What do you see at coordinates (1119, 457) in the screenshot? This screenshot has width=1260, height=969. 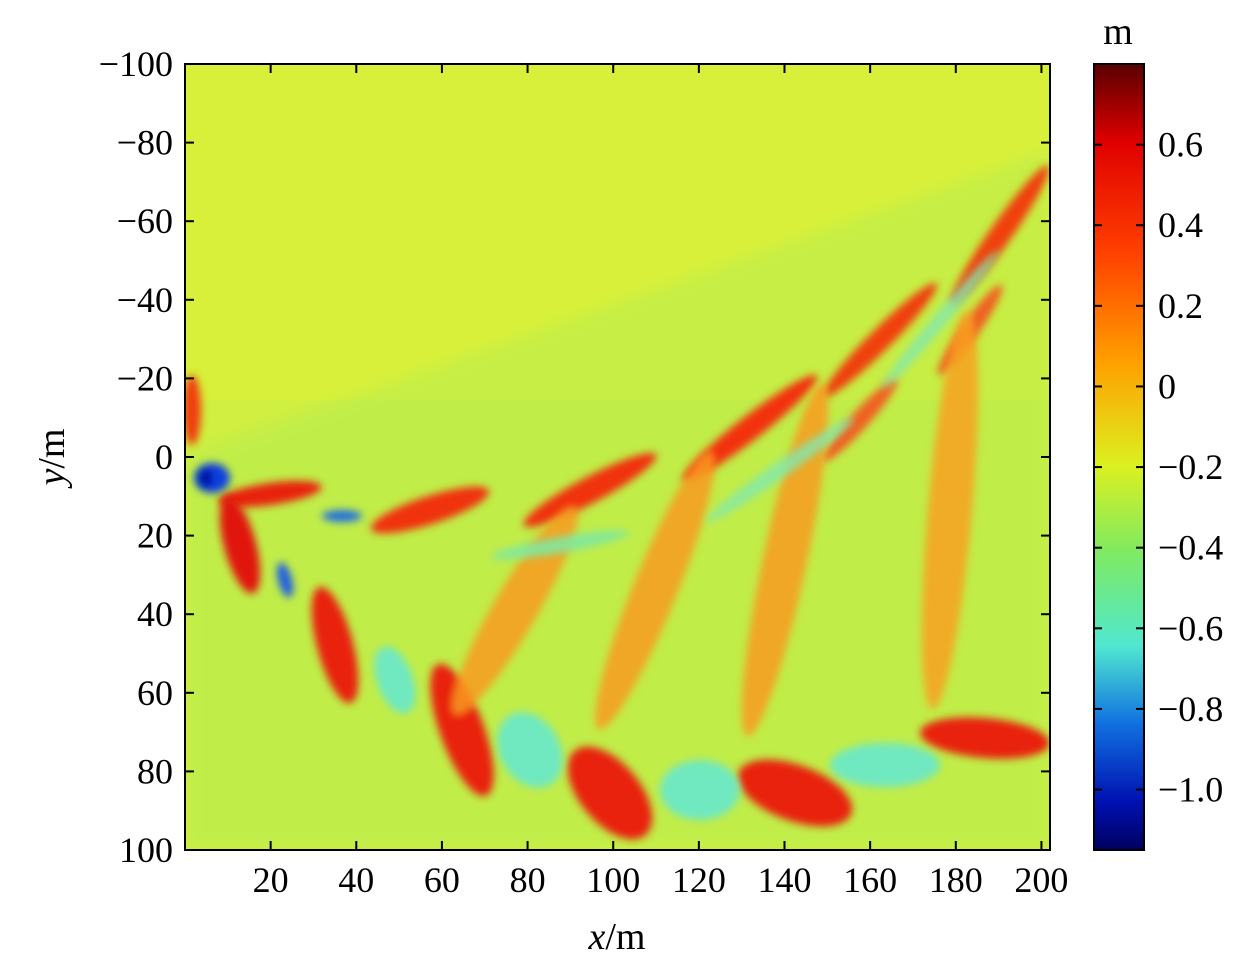 I see `colorbar-gradient` at bounding box center [1119, 457].